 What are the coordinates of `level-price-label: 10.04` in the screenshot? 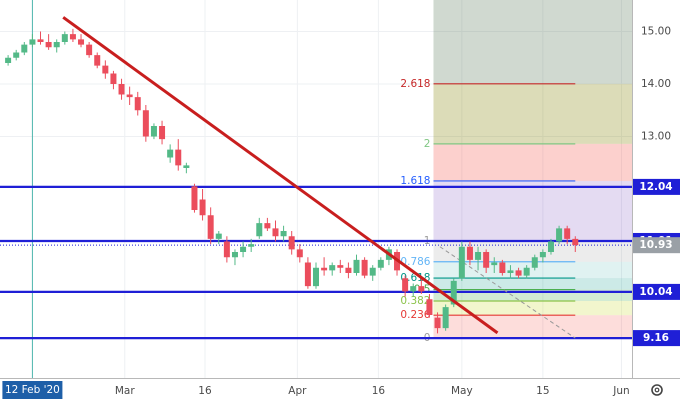 It's located at (655, 292).